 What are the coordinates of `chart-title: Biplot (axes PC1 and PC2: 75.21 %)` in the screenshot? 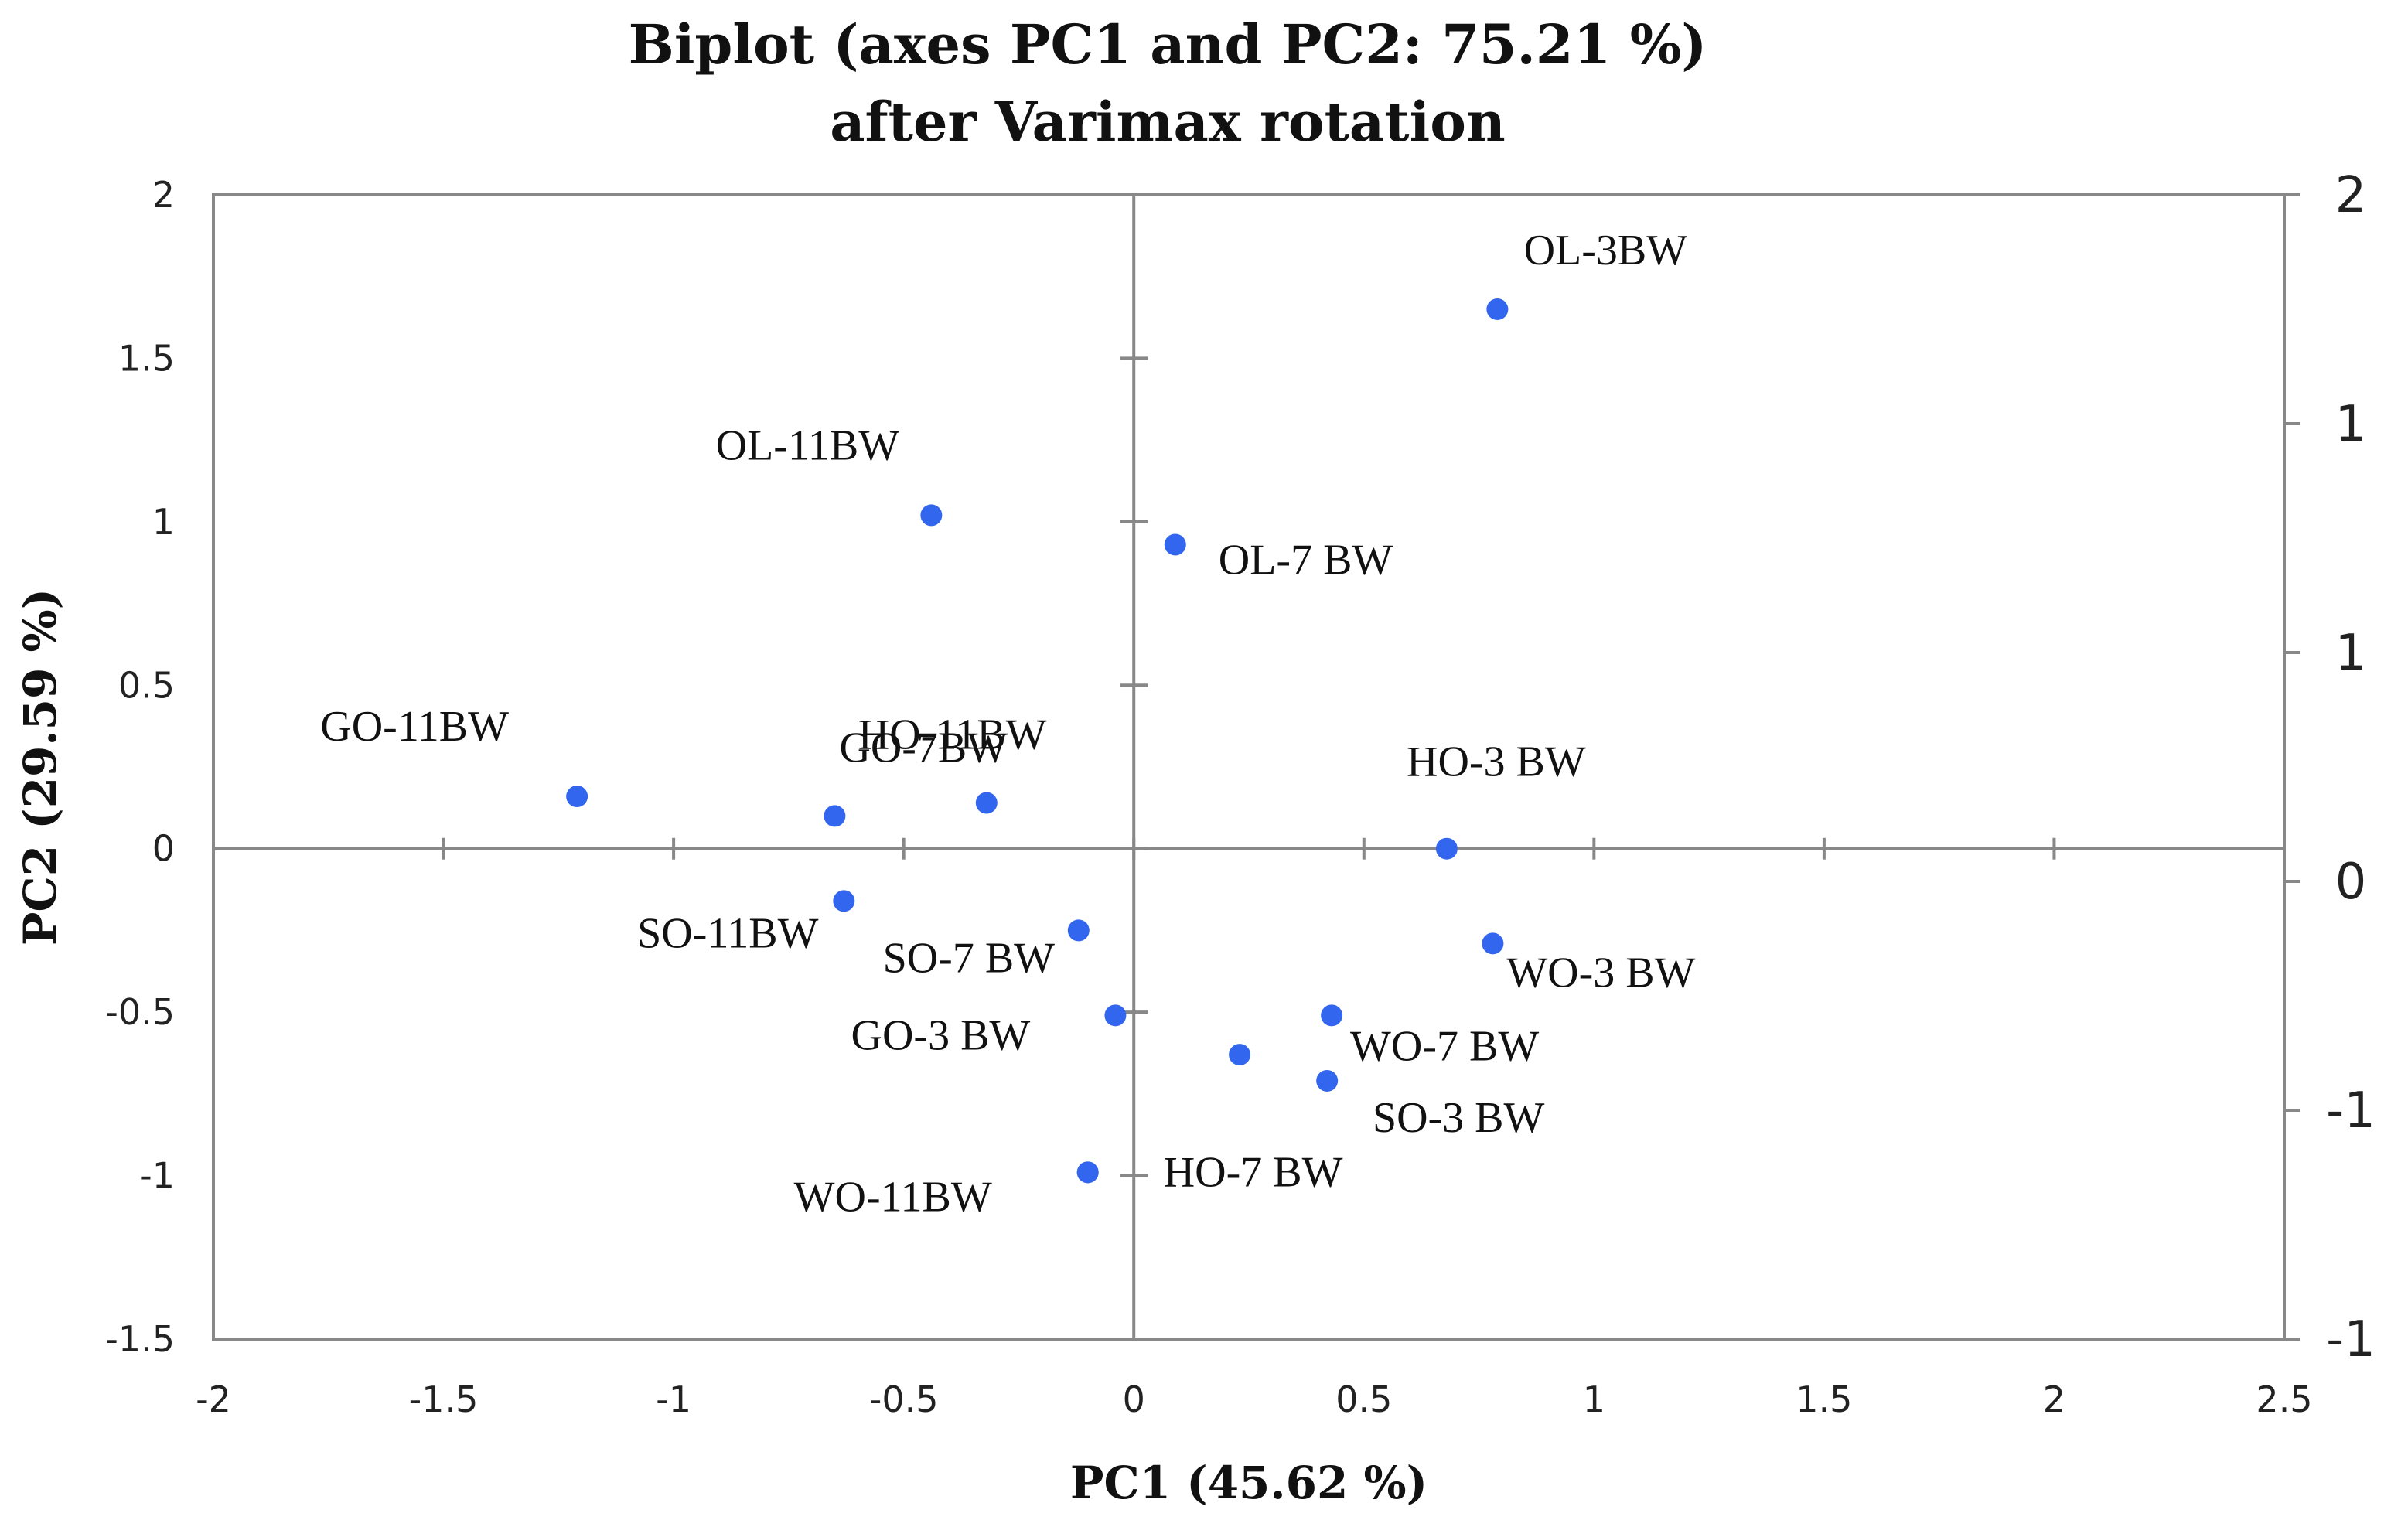 It's located at (1168, 45).